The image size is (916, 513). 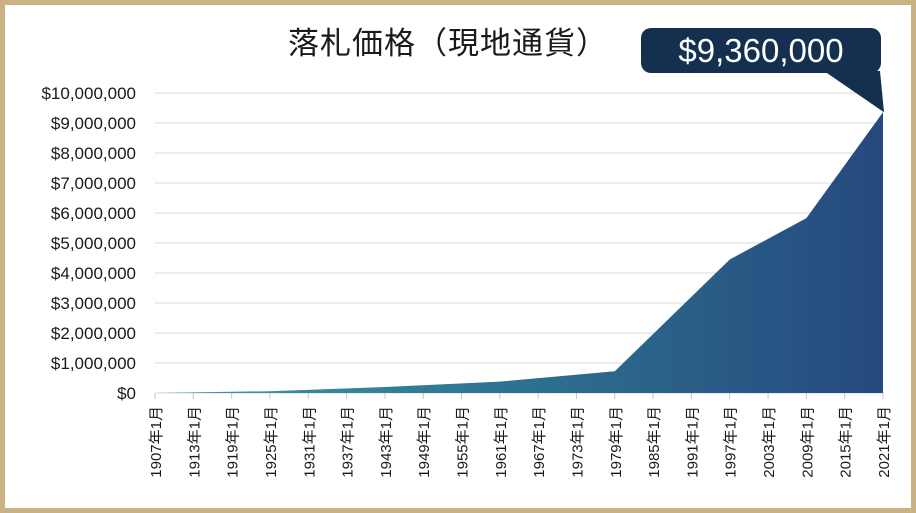 What do you see at coordinates (448, 43) in the screenshot?
I see `chart-title: 落札価格（現地通貨）` at bounding box center [448, 43].